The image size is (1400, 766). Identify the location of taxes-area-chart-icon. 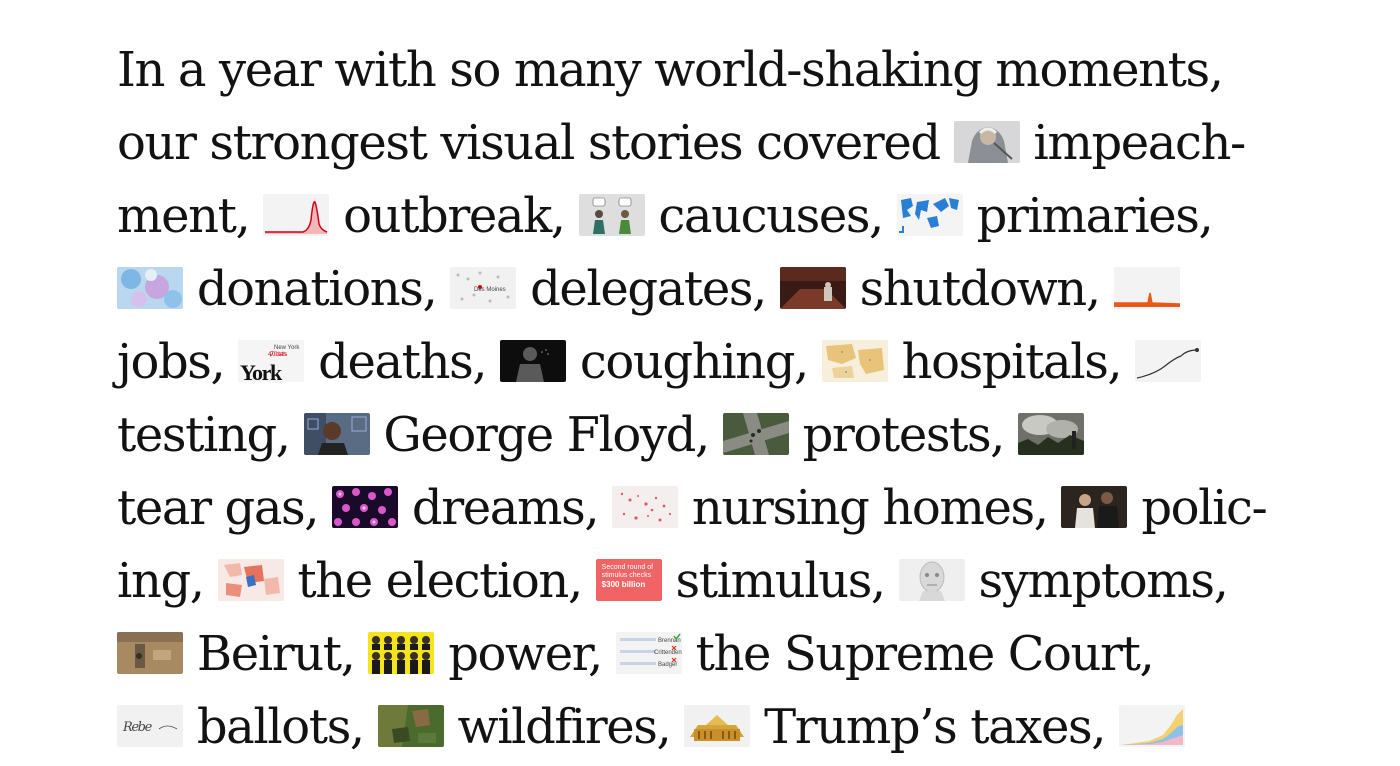
(1151, 726).